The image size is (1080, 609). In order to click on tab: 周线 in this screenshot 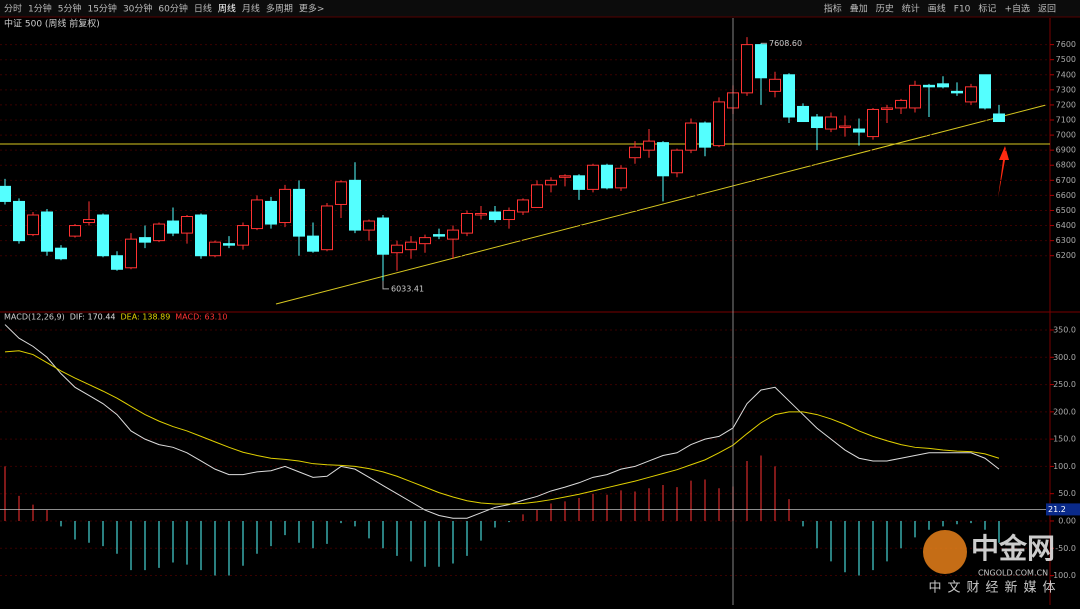, I will do `click(227, 9)`.